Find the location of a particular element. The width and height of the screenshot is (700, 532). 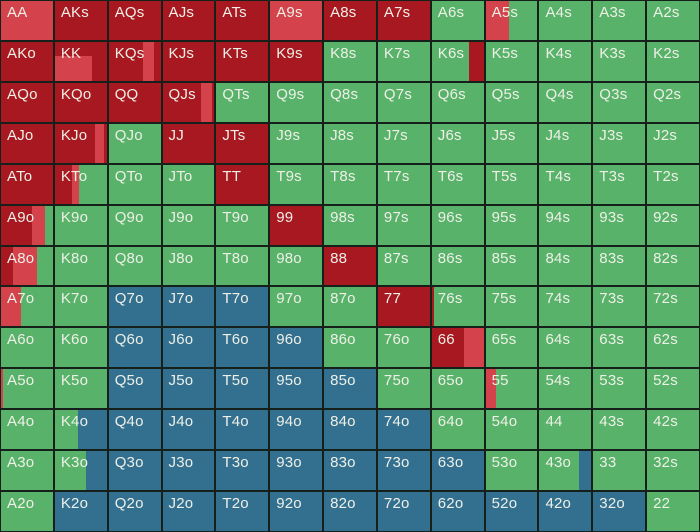

range-cell-72s: 72s is located at coordinates (673, 307).